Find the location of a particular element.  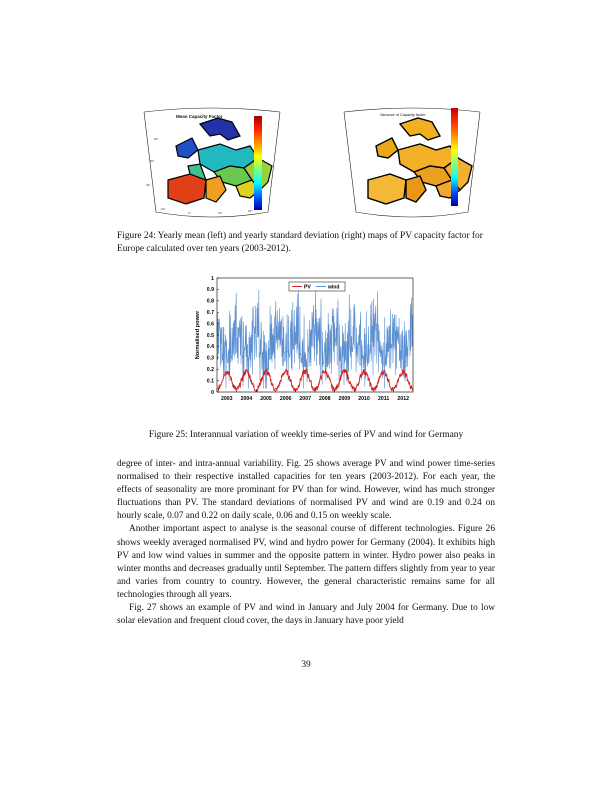

svg-text: 10° is located at coordinates (220, 213).